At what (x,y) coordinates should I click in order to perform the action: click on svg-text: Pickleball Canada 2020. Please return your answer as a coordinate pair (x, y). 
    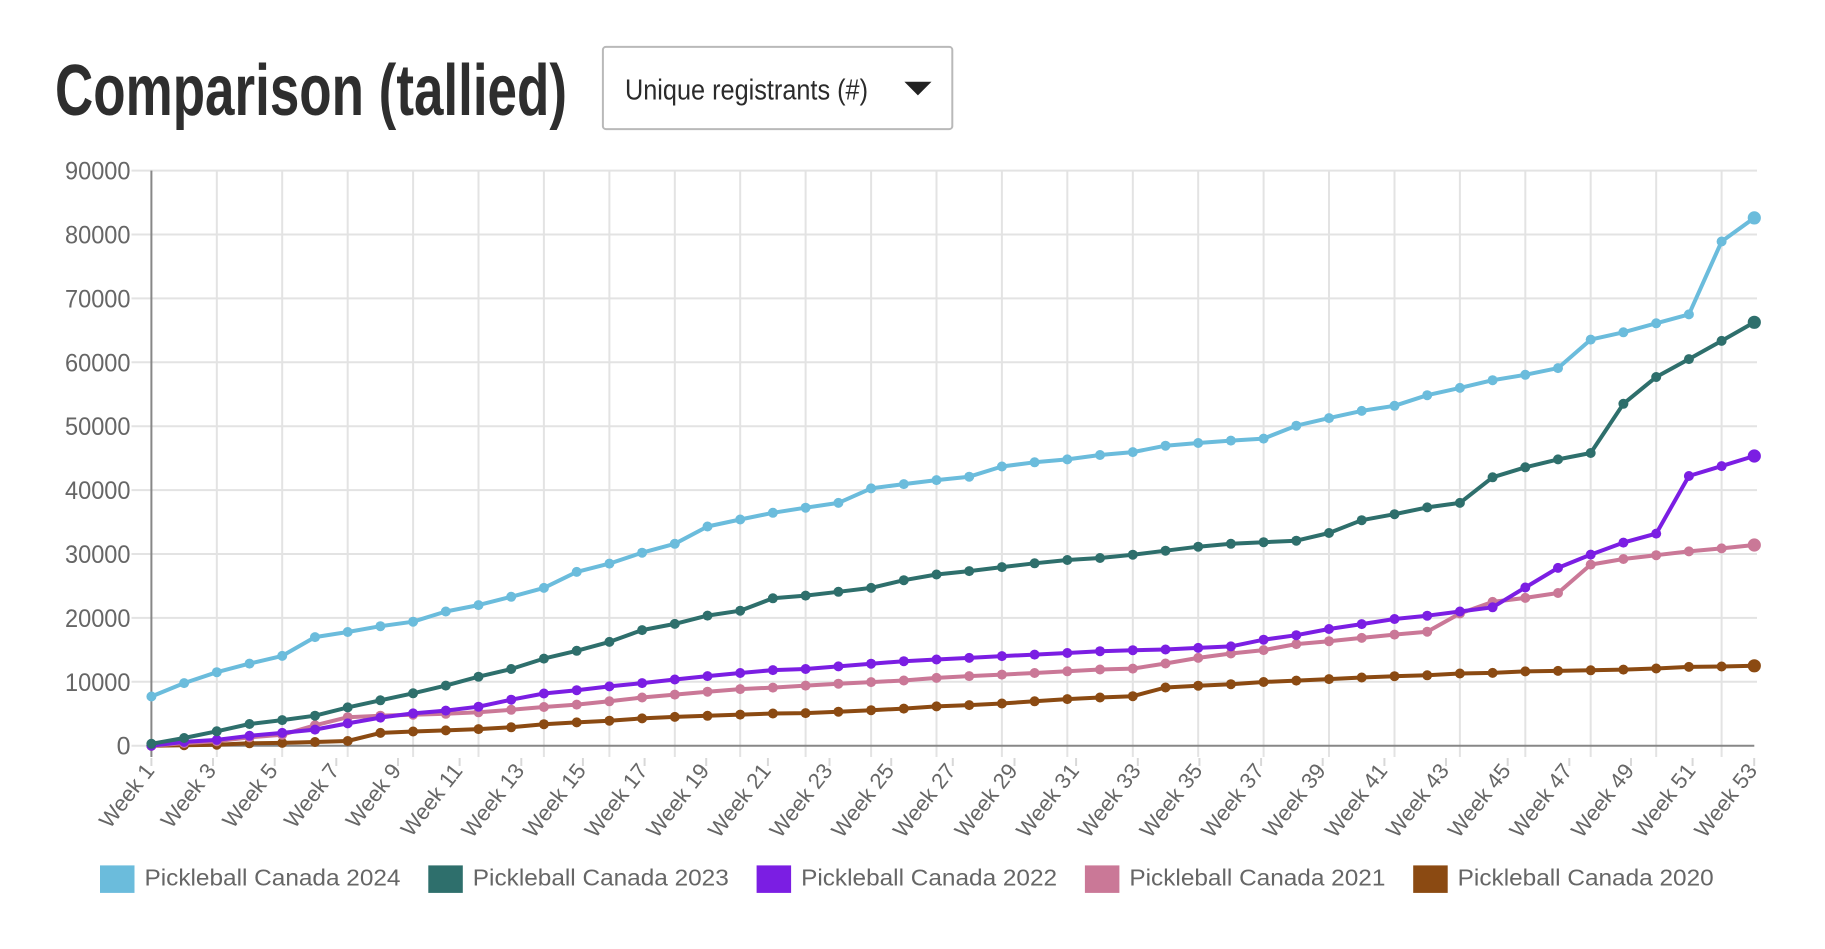
    Looking at the image, I should click on (1586, 878).